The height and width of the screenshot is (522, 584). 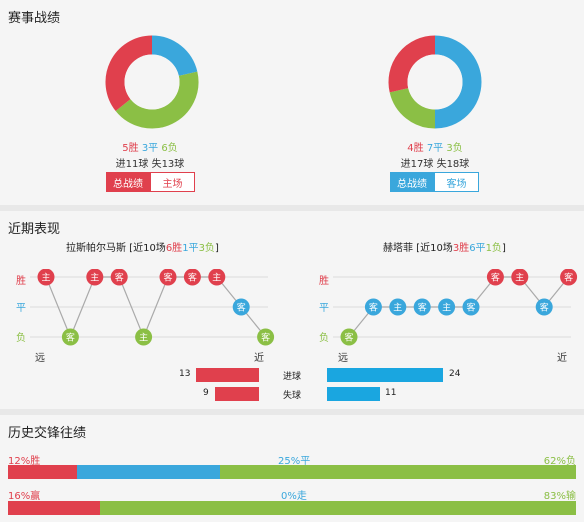 I want to click on right-axis-near: 近, so click(x=562, y=358).